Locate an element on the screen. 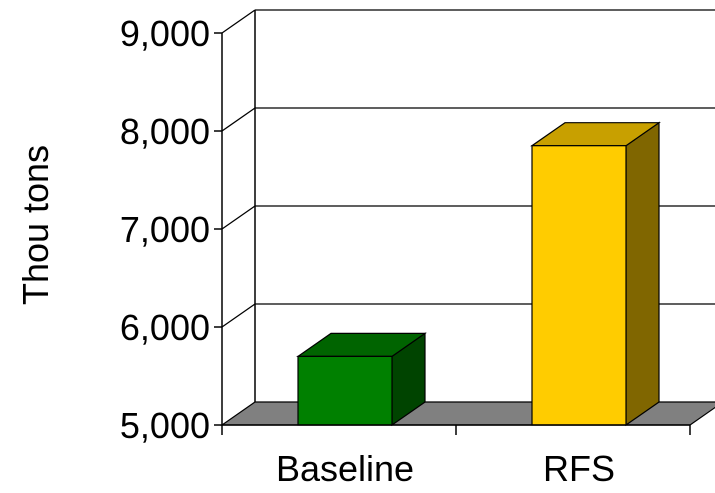 This screenshot has width=715, height=493. bar-baseline is located at coordinates (361, 379).